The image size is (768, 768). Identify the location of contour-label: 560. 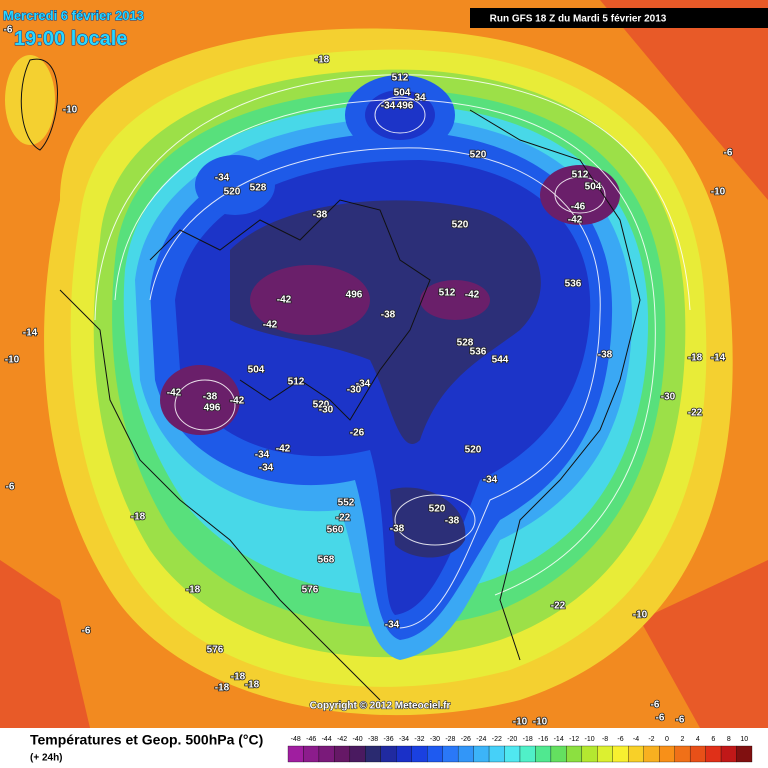
(335, 530).